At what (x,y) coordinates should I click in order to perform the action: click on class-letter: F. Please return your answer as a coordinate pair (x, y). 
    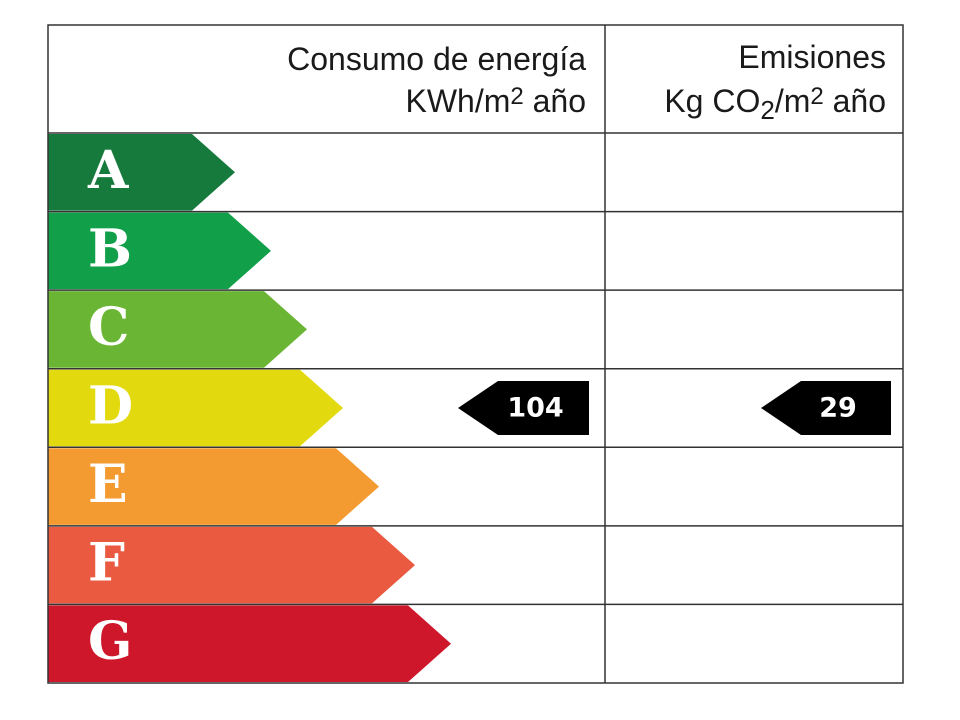
    Looking at the image, I should click on (106, 563).